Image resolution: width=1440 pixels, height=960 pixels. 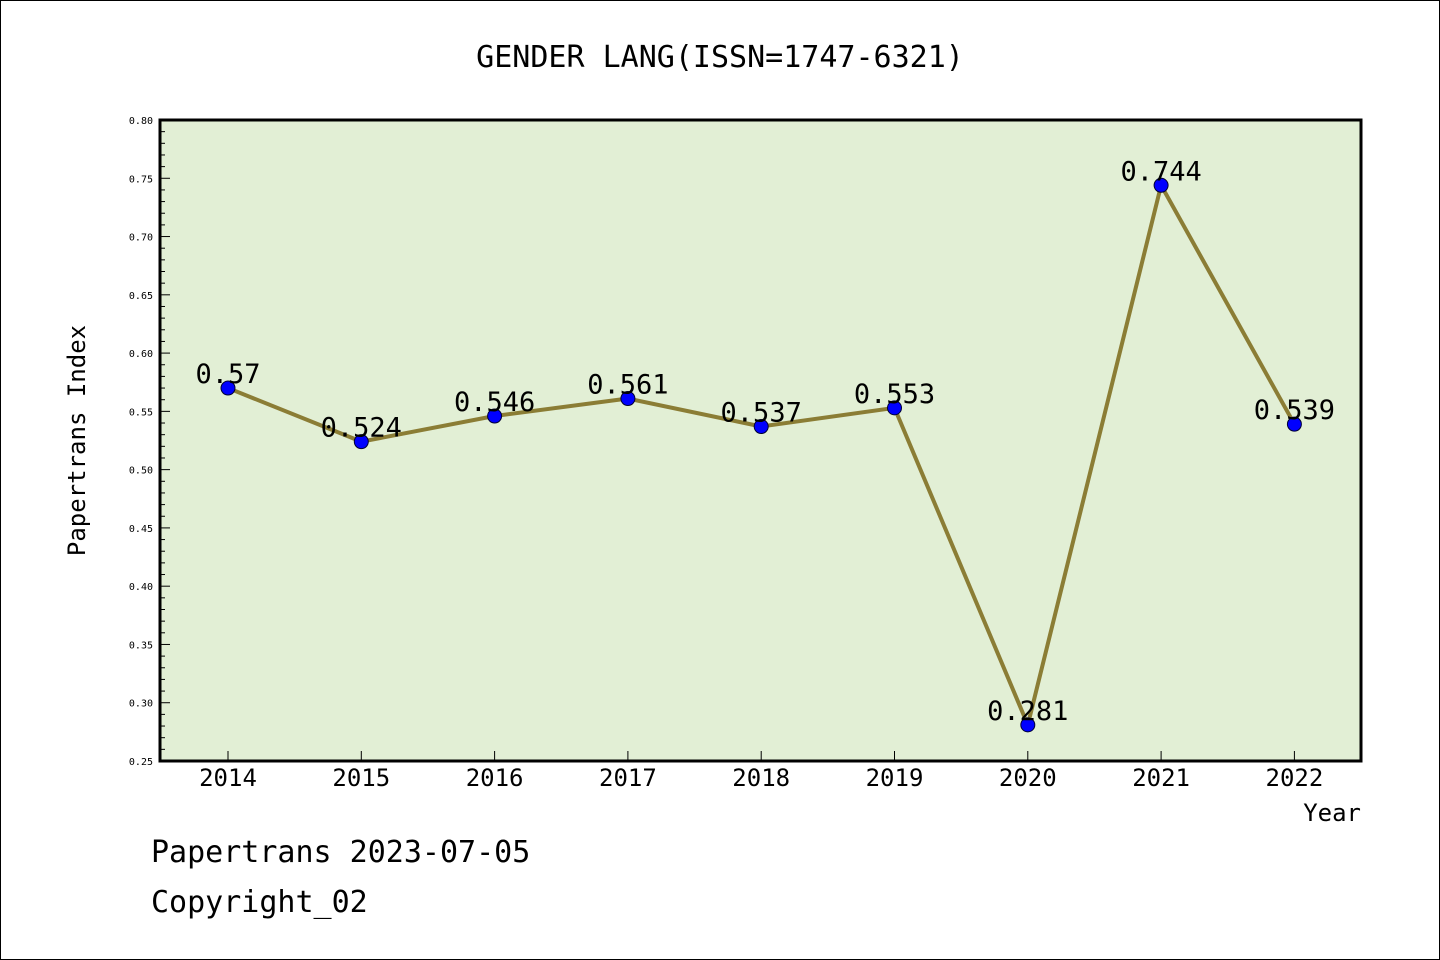 I want to click on y-tick-label: 0.55, so click(x=141, y=412).